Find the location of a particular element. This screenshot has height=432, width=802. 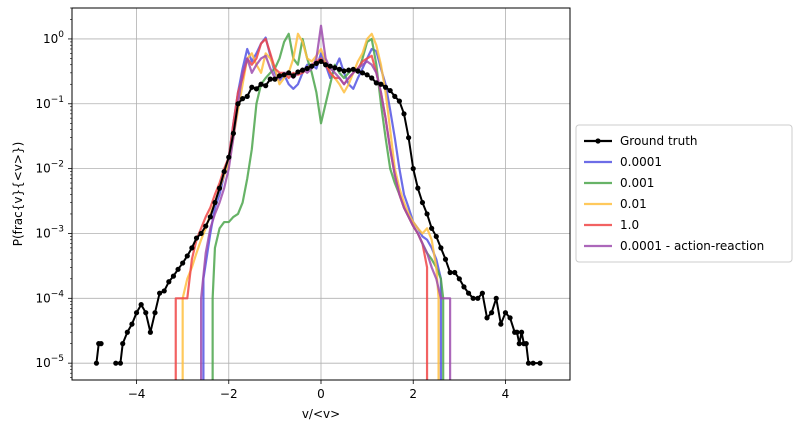

y-ticks: 10⁻⁵ 10⁻⁴ 10⁻³ 10⁻² 10⁻¹ 10⁰ is located at coordinates (53, 192).